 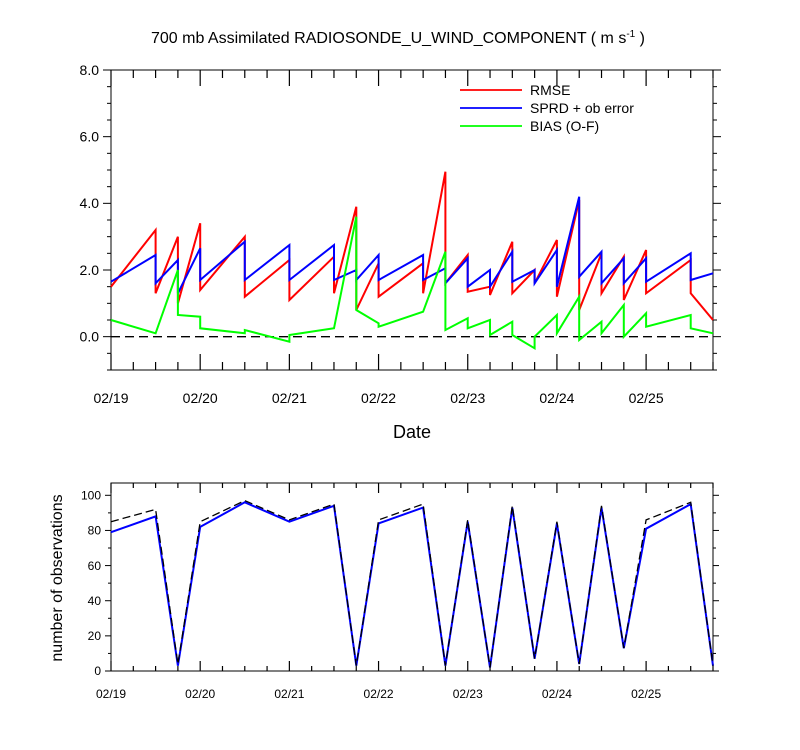 I want to click on y-tick-label: 100, so click(x=91, y=495).